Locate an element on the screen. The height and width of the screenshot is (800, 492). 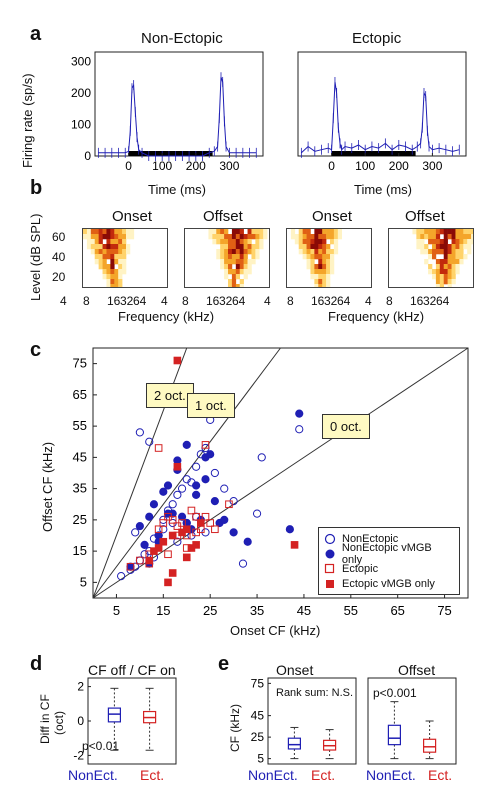
x-tick-label: 300 is located at coordinates (432, 166).